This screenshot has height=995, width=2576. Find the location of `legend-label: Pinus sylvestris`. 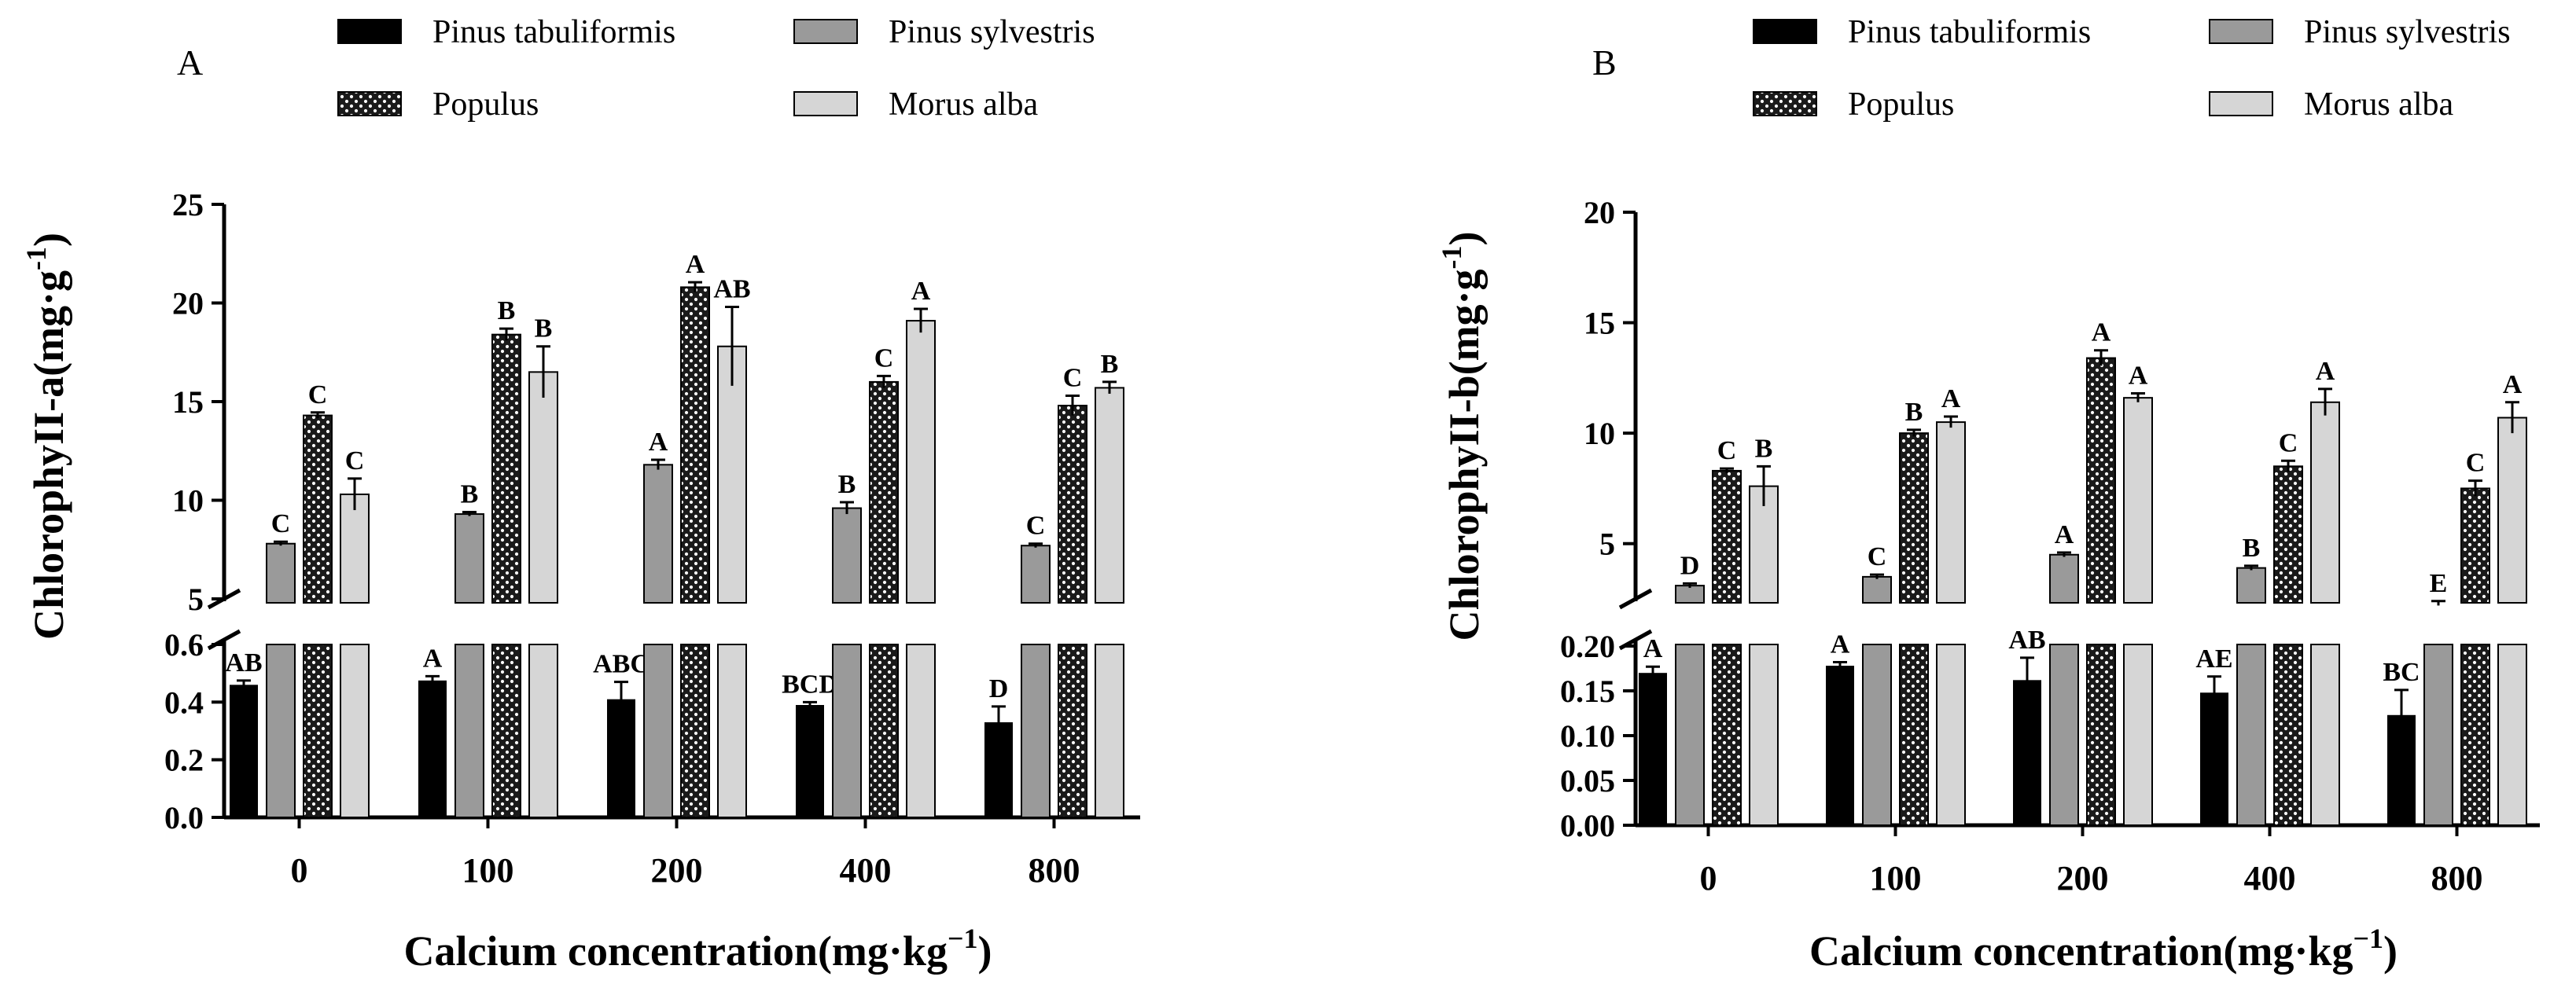

legend-label: Pinus sylvestris is located at coordinates (2407, 32).